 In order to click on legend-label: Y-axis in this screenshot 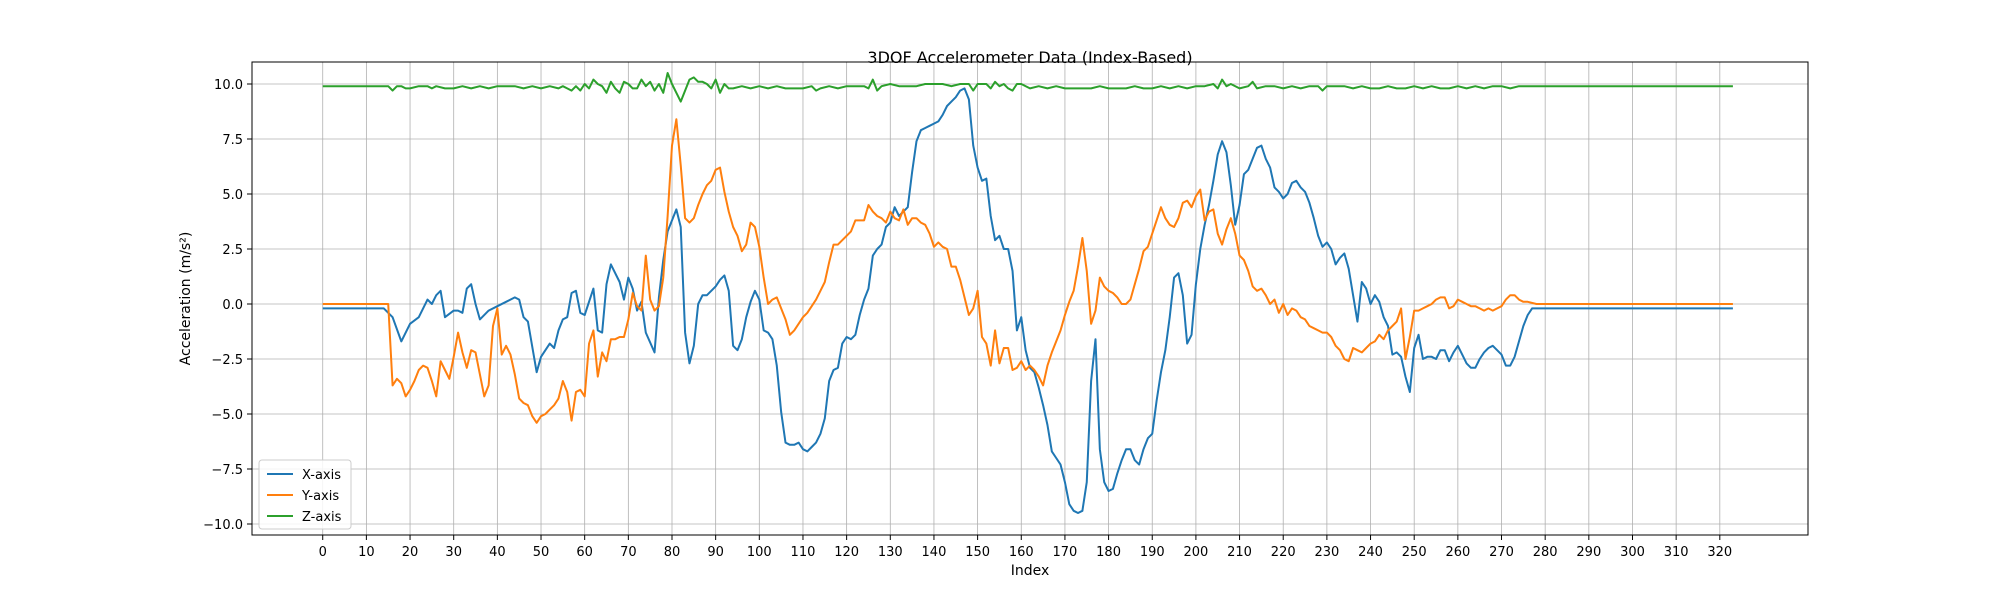, I will do `click(320, 496)`.